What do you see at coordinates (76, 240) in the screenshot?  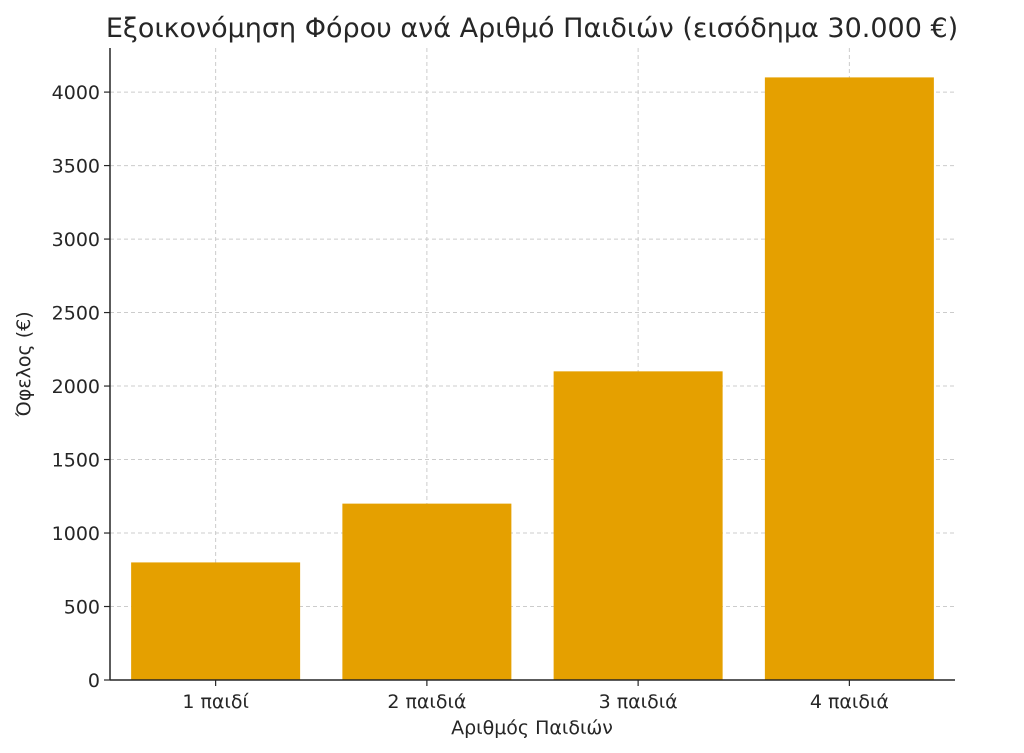 I see `y-tick-label: 3000` at bounding box center [76, 240].